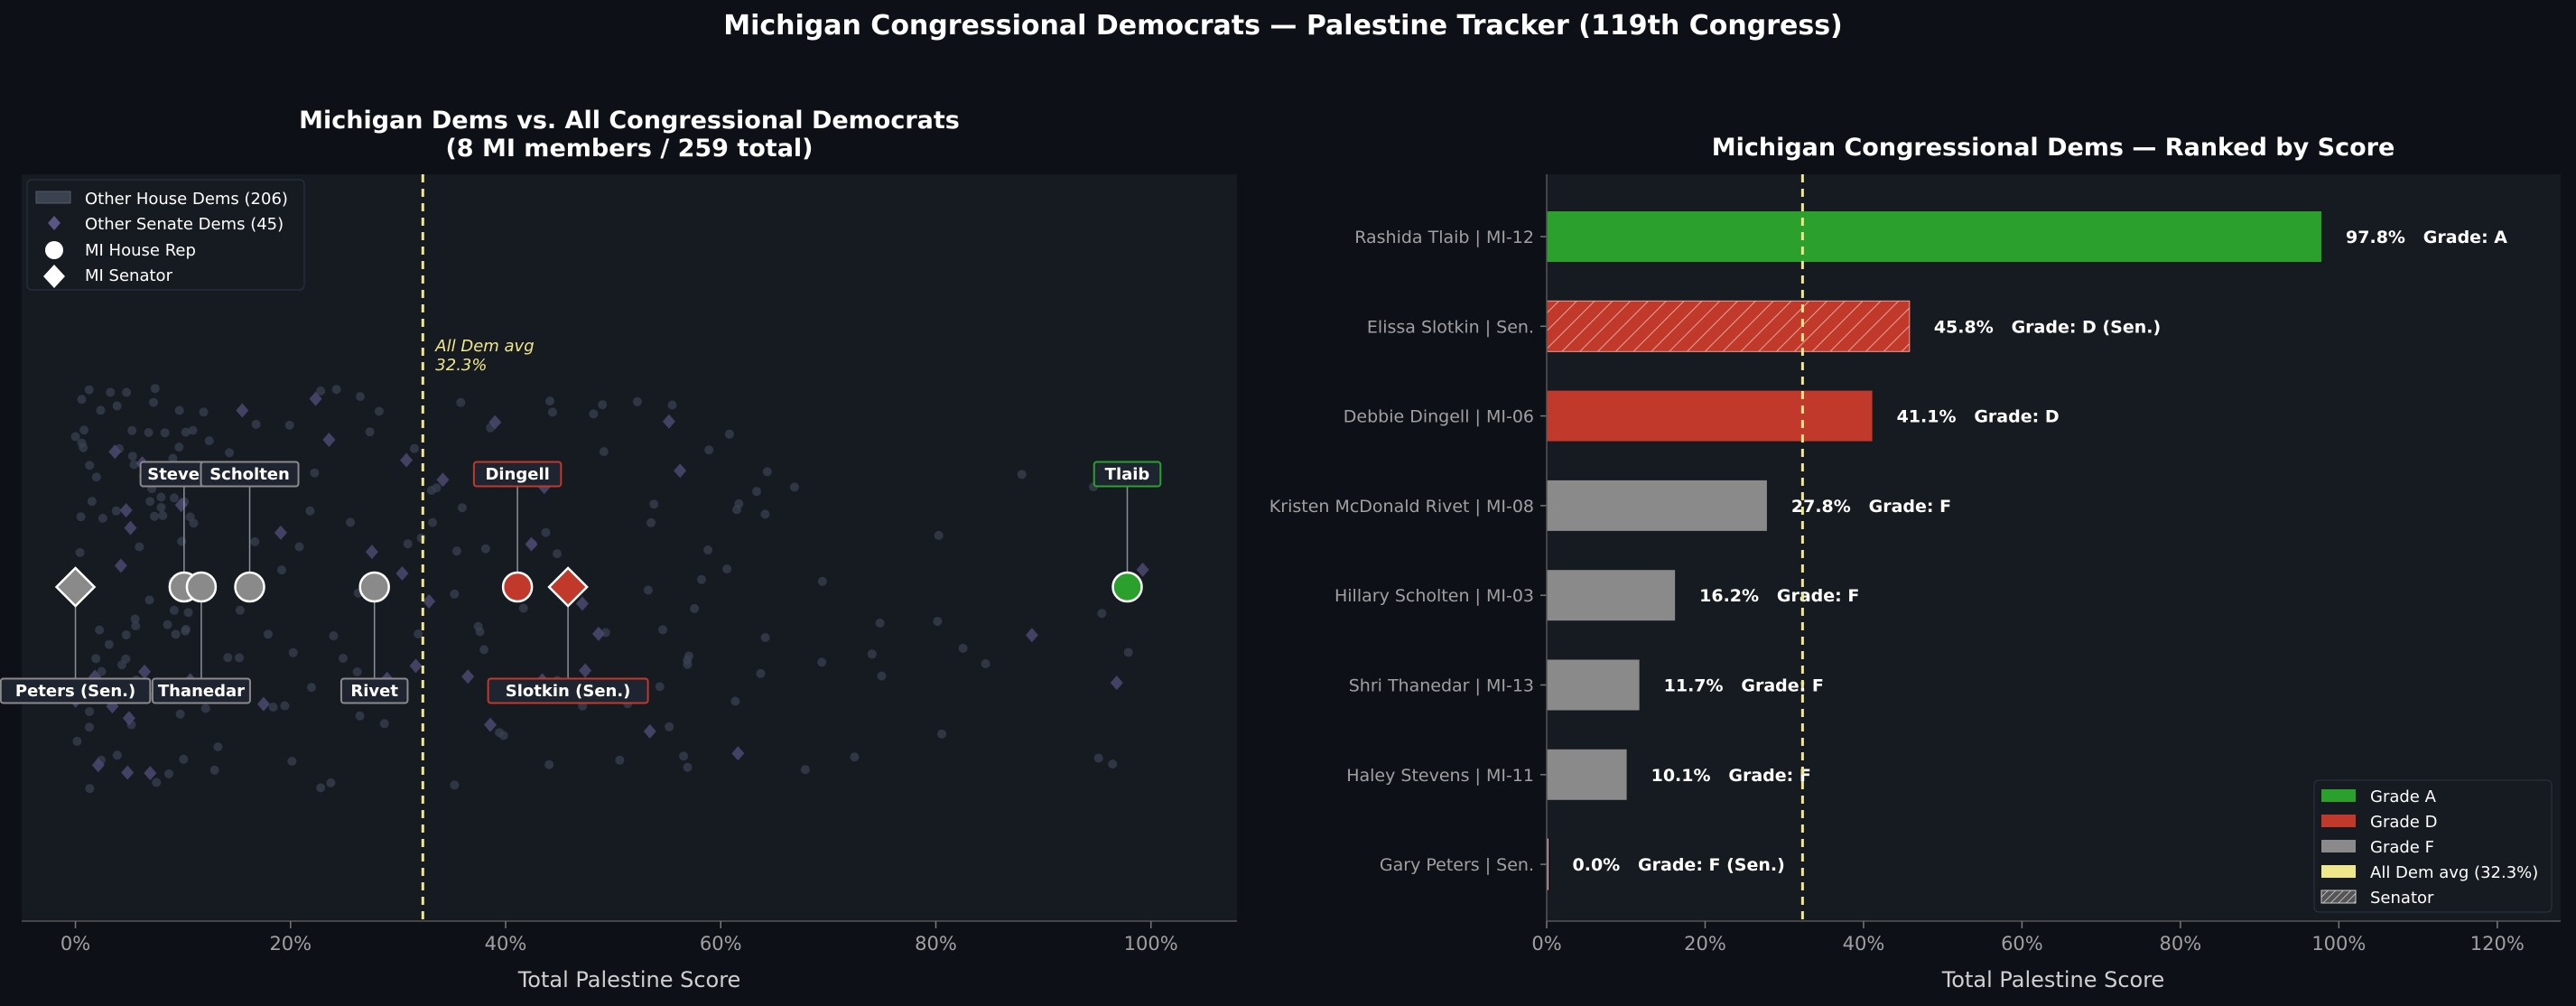  Describe the element at coordinates (1434, 596) in the screenshot. I see `bar-category-label: Hillary Scholten | MI-03` at that location.